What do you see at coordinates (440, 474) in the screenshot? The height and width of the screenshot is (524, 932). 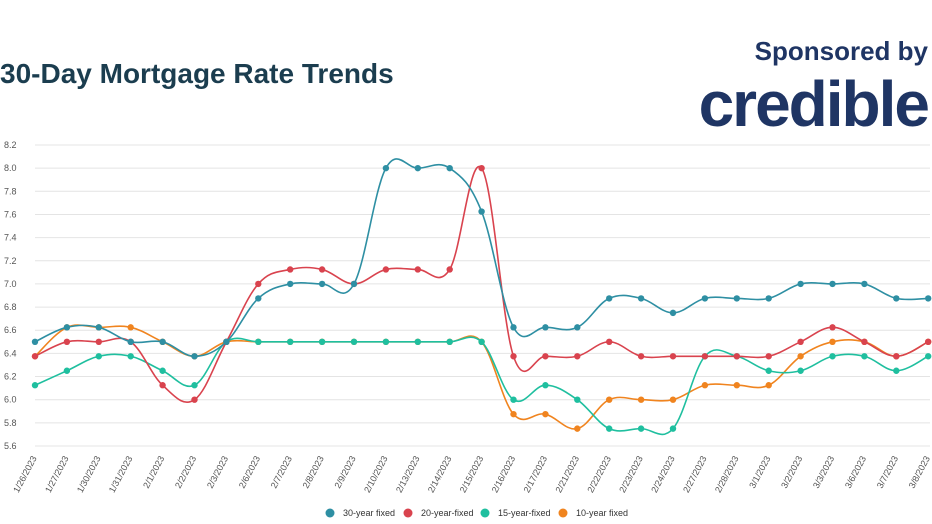 I see `x-tick-label: 2/14/2023` at bounding box center [440, 474].